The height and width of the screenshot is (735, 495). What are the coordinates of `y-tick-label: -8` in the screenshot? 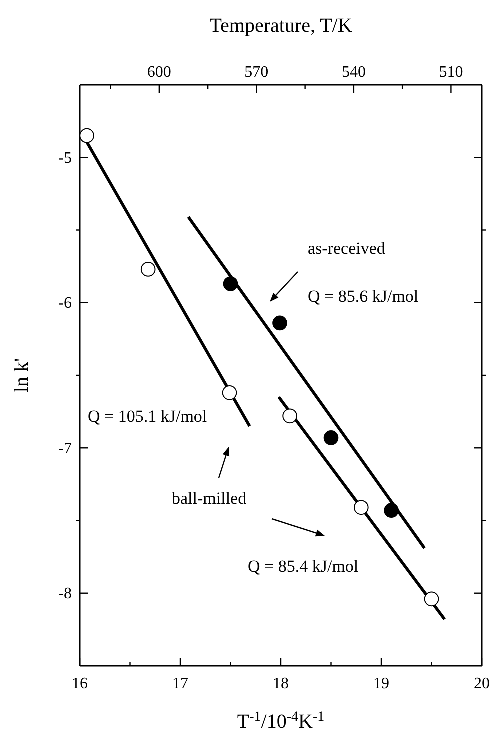 It's located at (65, 593).